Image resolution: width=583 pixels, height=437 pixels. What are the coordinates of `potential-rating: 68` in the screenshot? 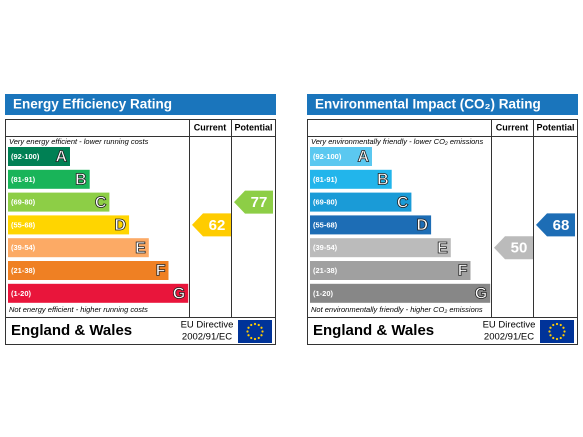 It's located at (561, 225).